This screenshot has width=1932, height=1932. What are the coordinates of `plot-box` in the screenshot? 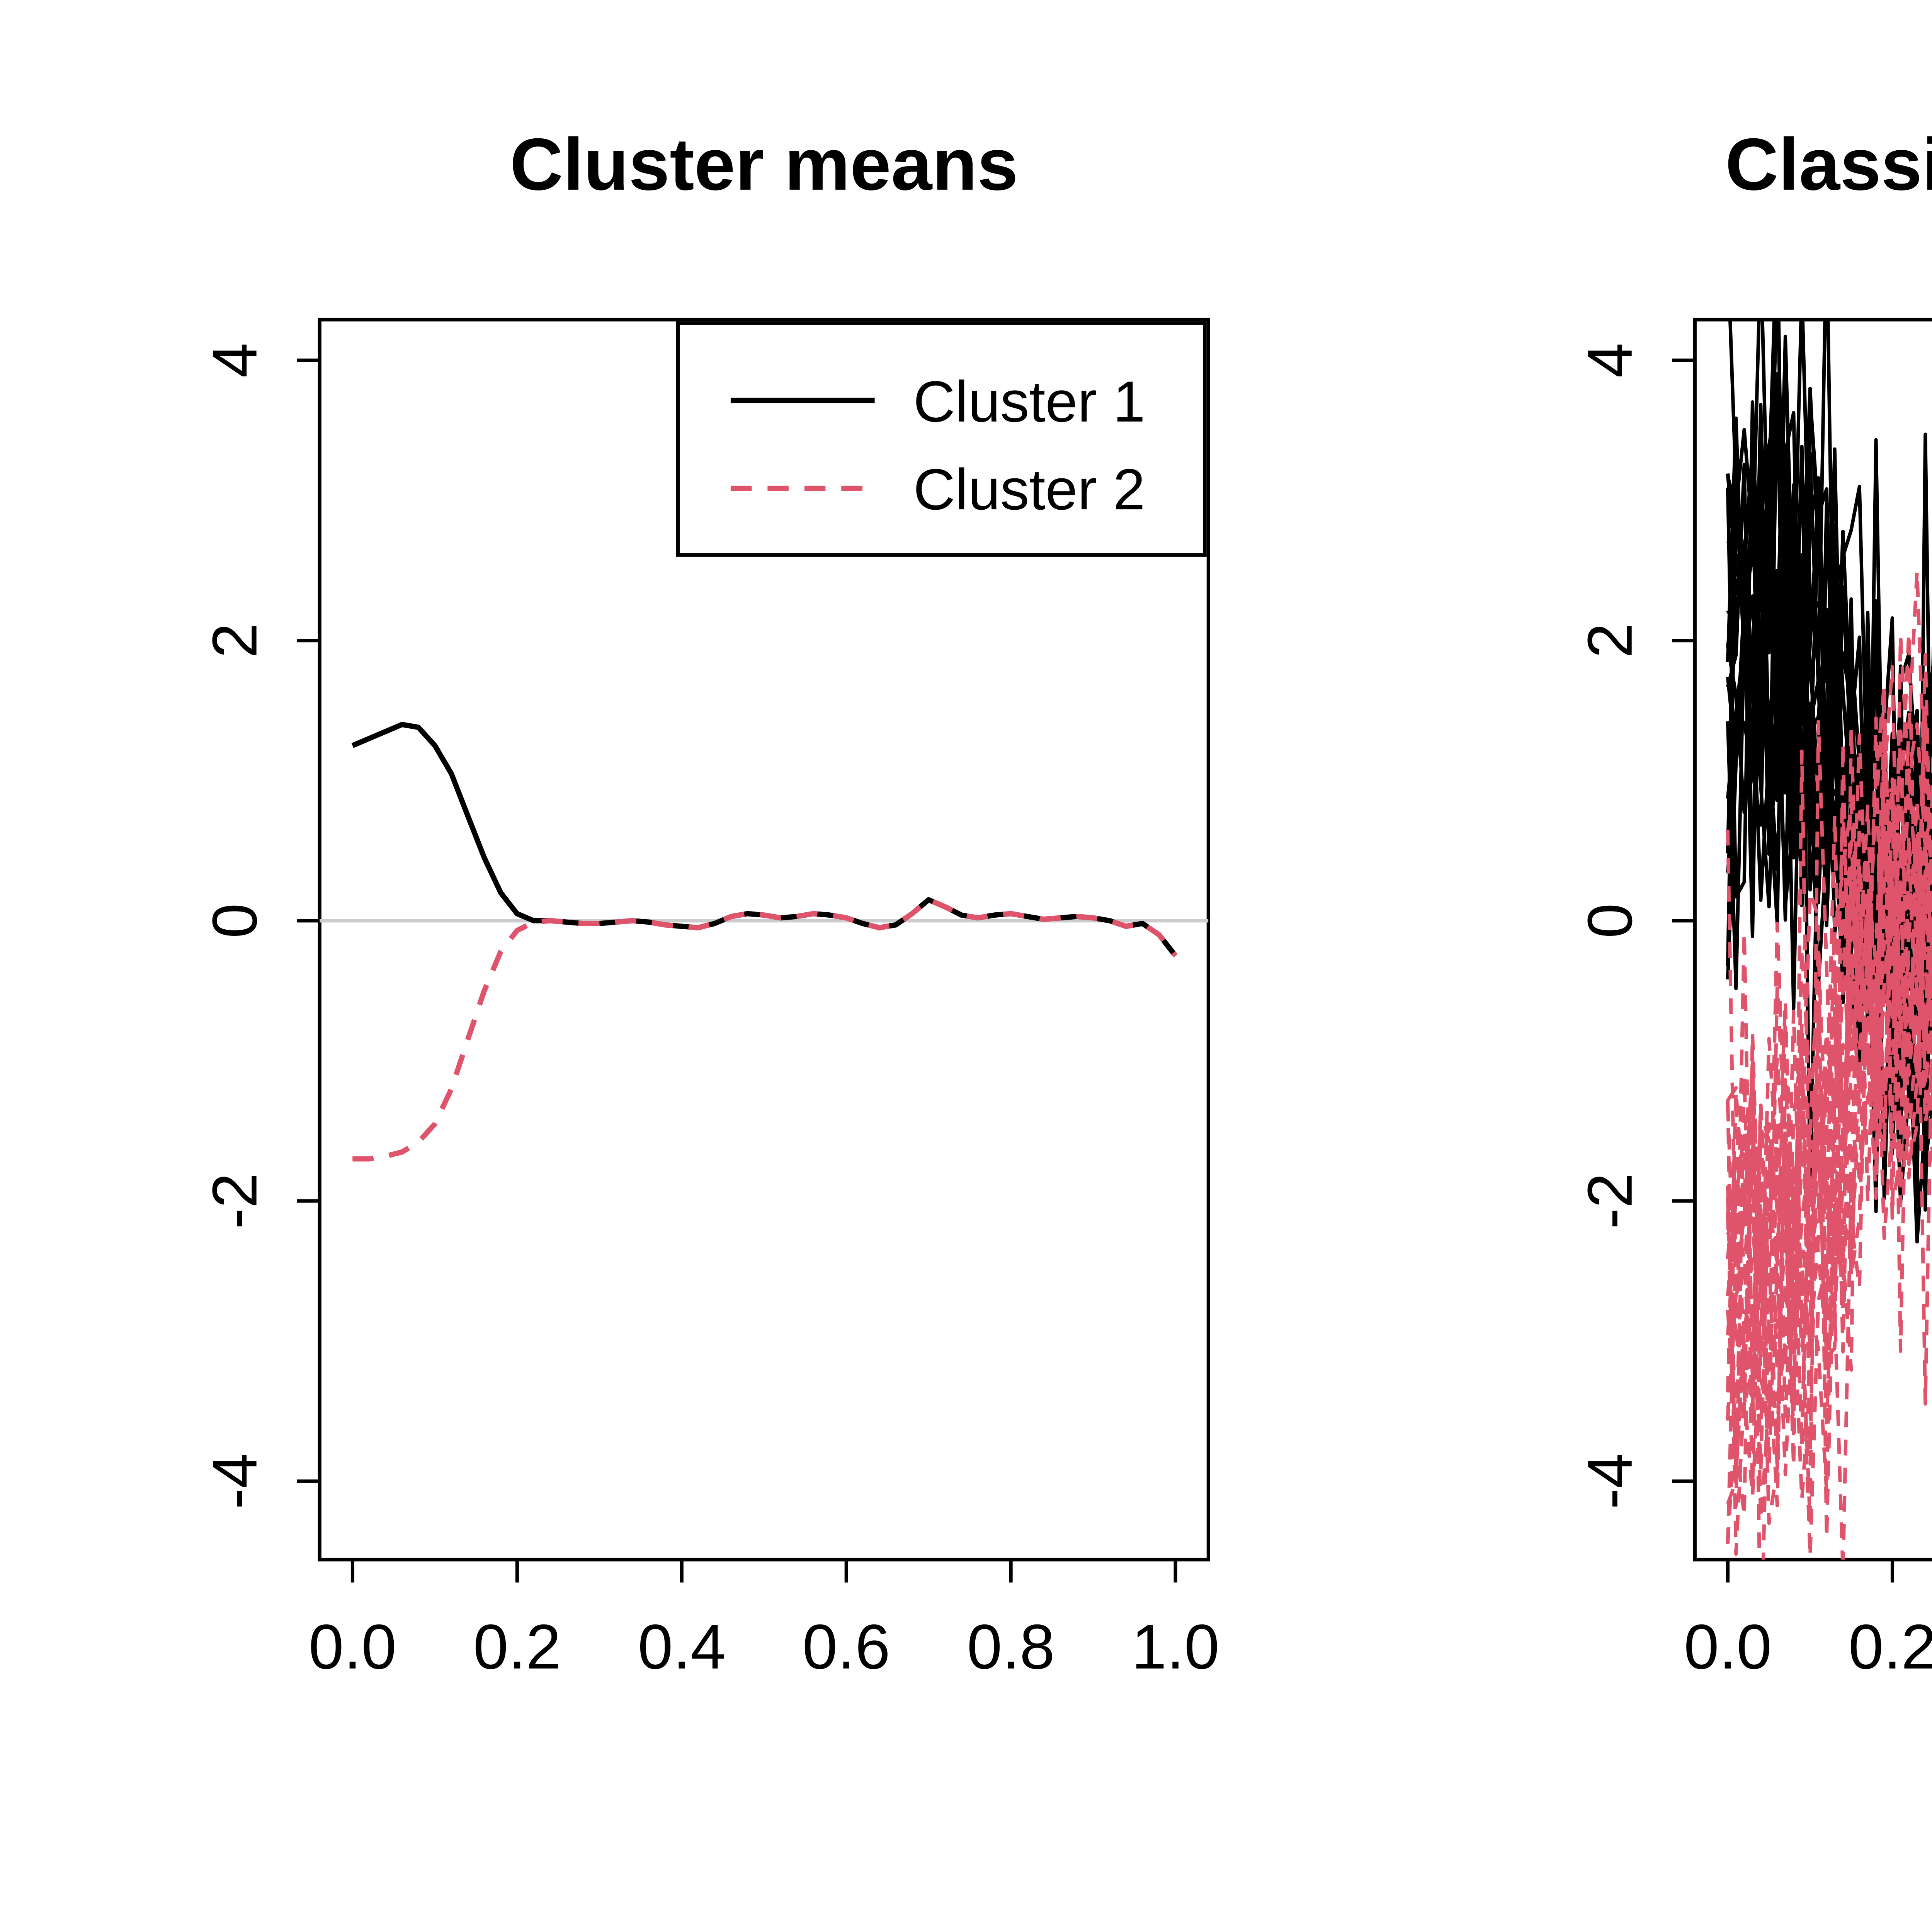 It's located at (1813, 940).